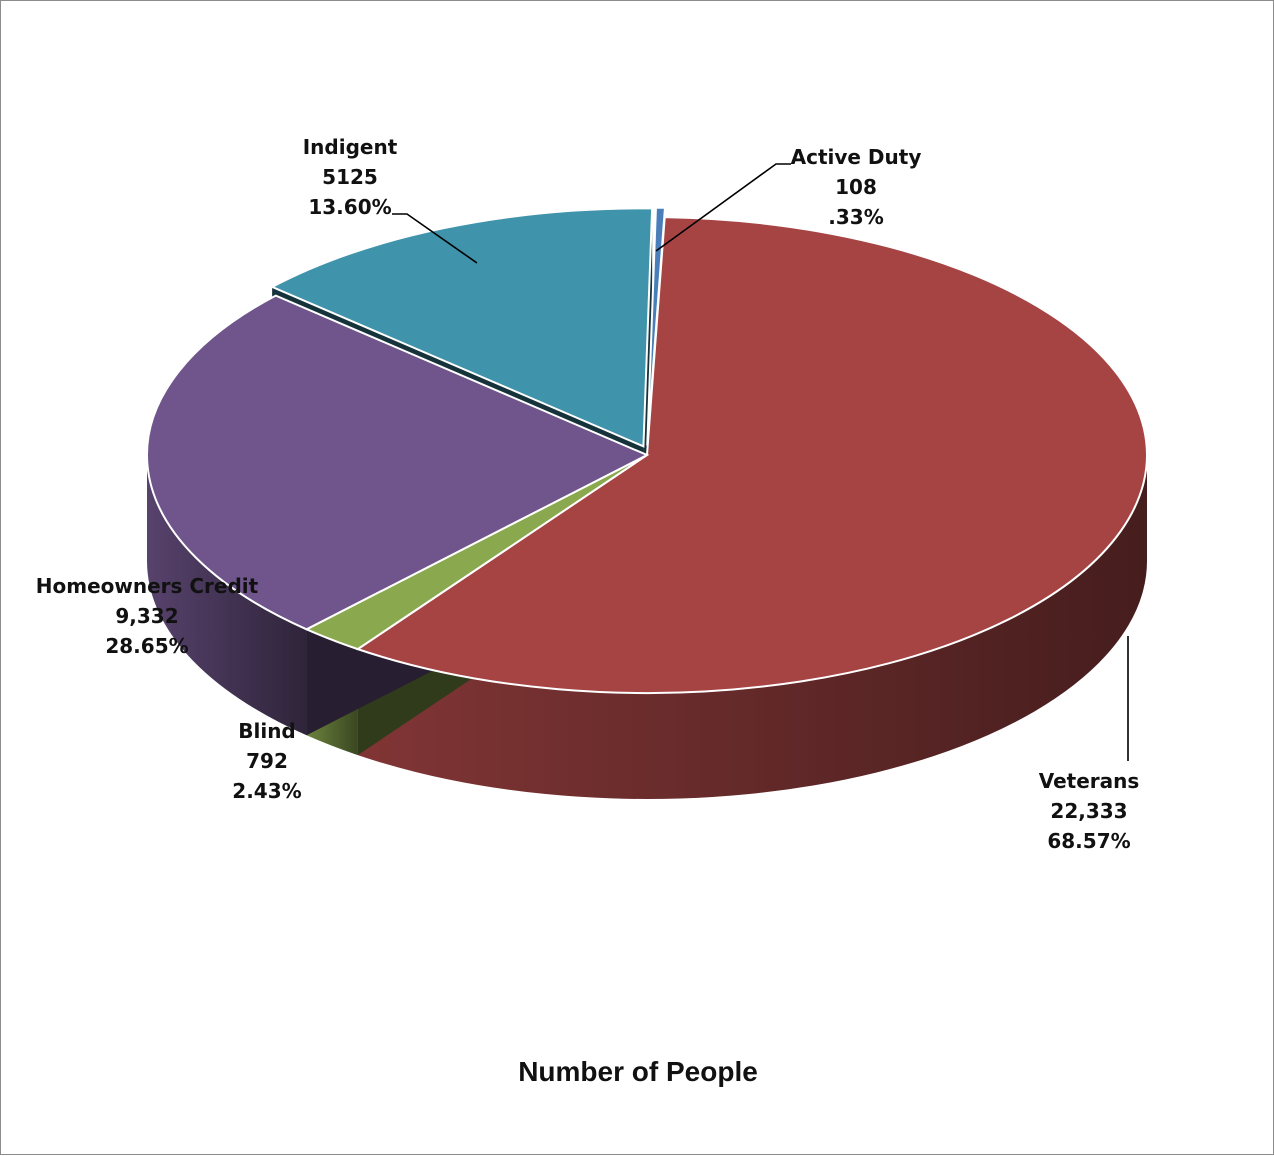 This screenshot has width=1274, height=1156. I want to click on label-blind-name: Blind, so click(267, 731).